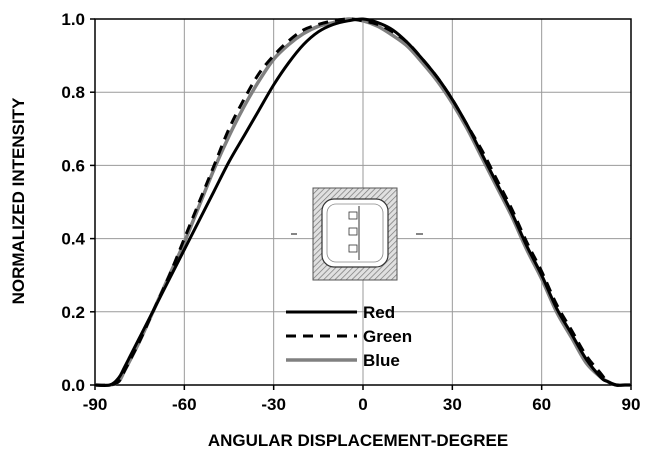  Describe the element at coordinates (73, 239) in the screenshot. I see `y-tick-label: 0.4` at that location.